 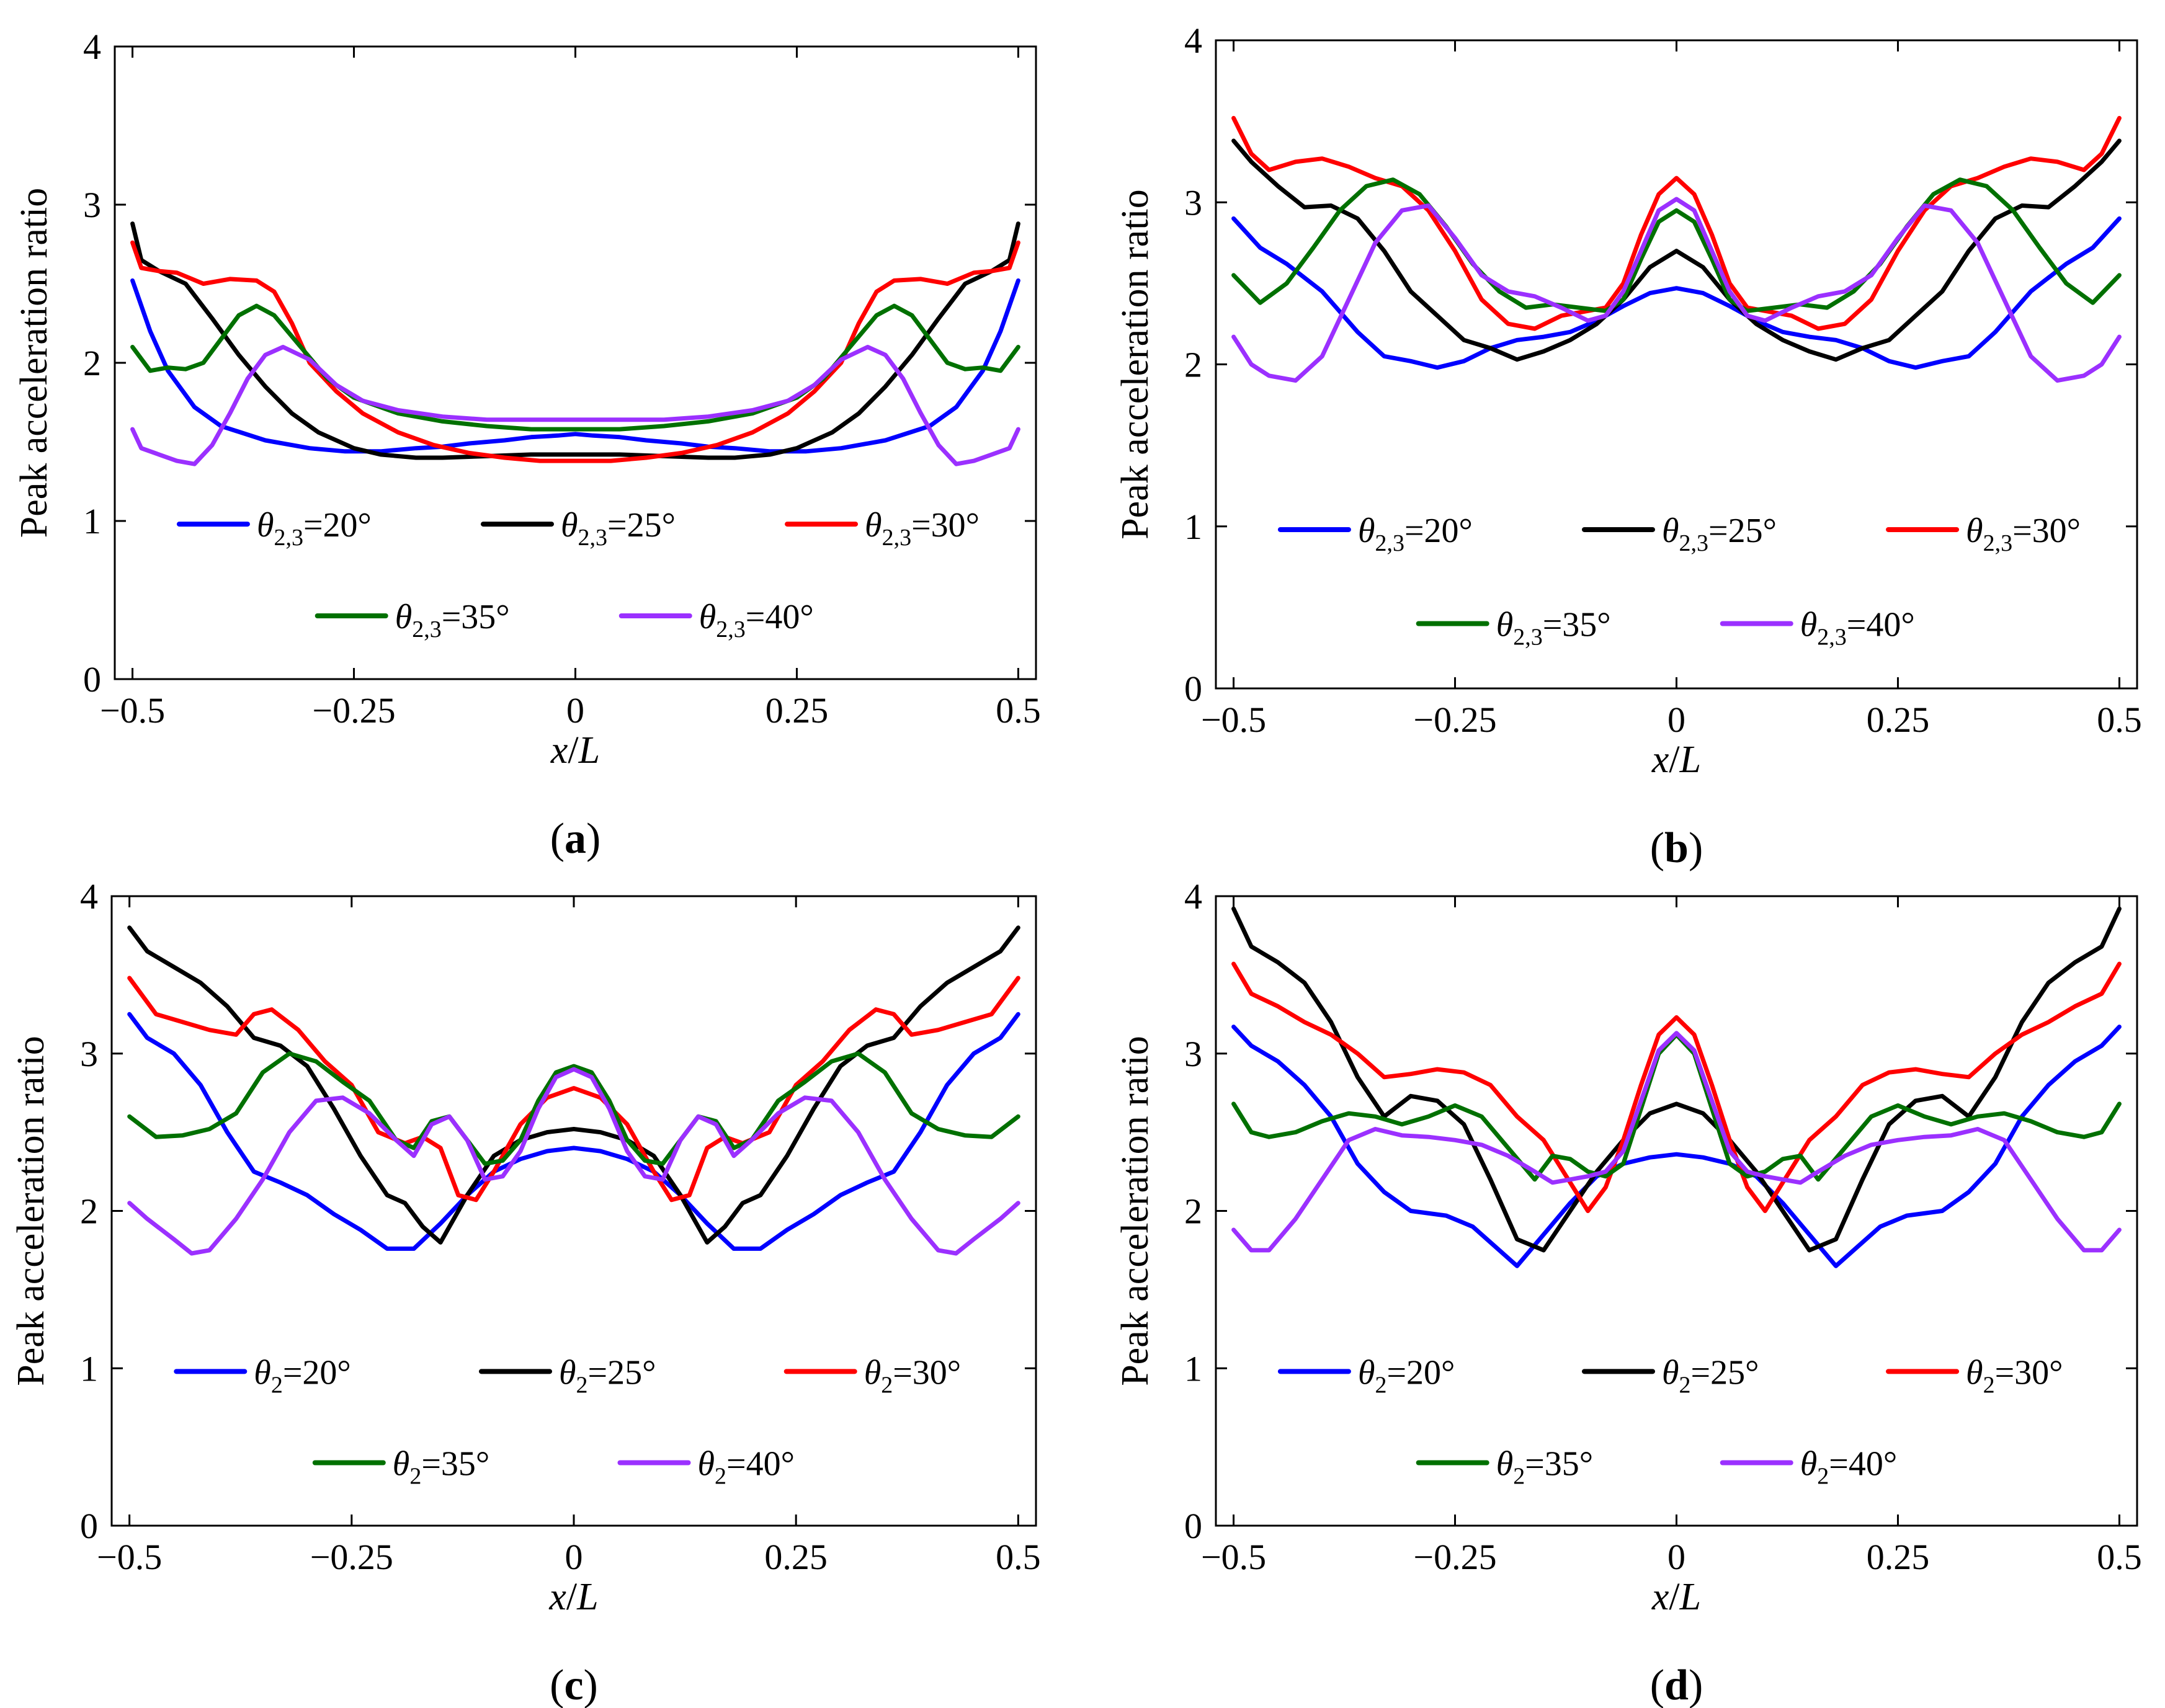 I want to click on legend-label: θ2=40°, so click(x=1849, y=1467).